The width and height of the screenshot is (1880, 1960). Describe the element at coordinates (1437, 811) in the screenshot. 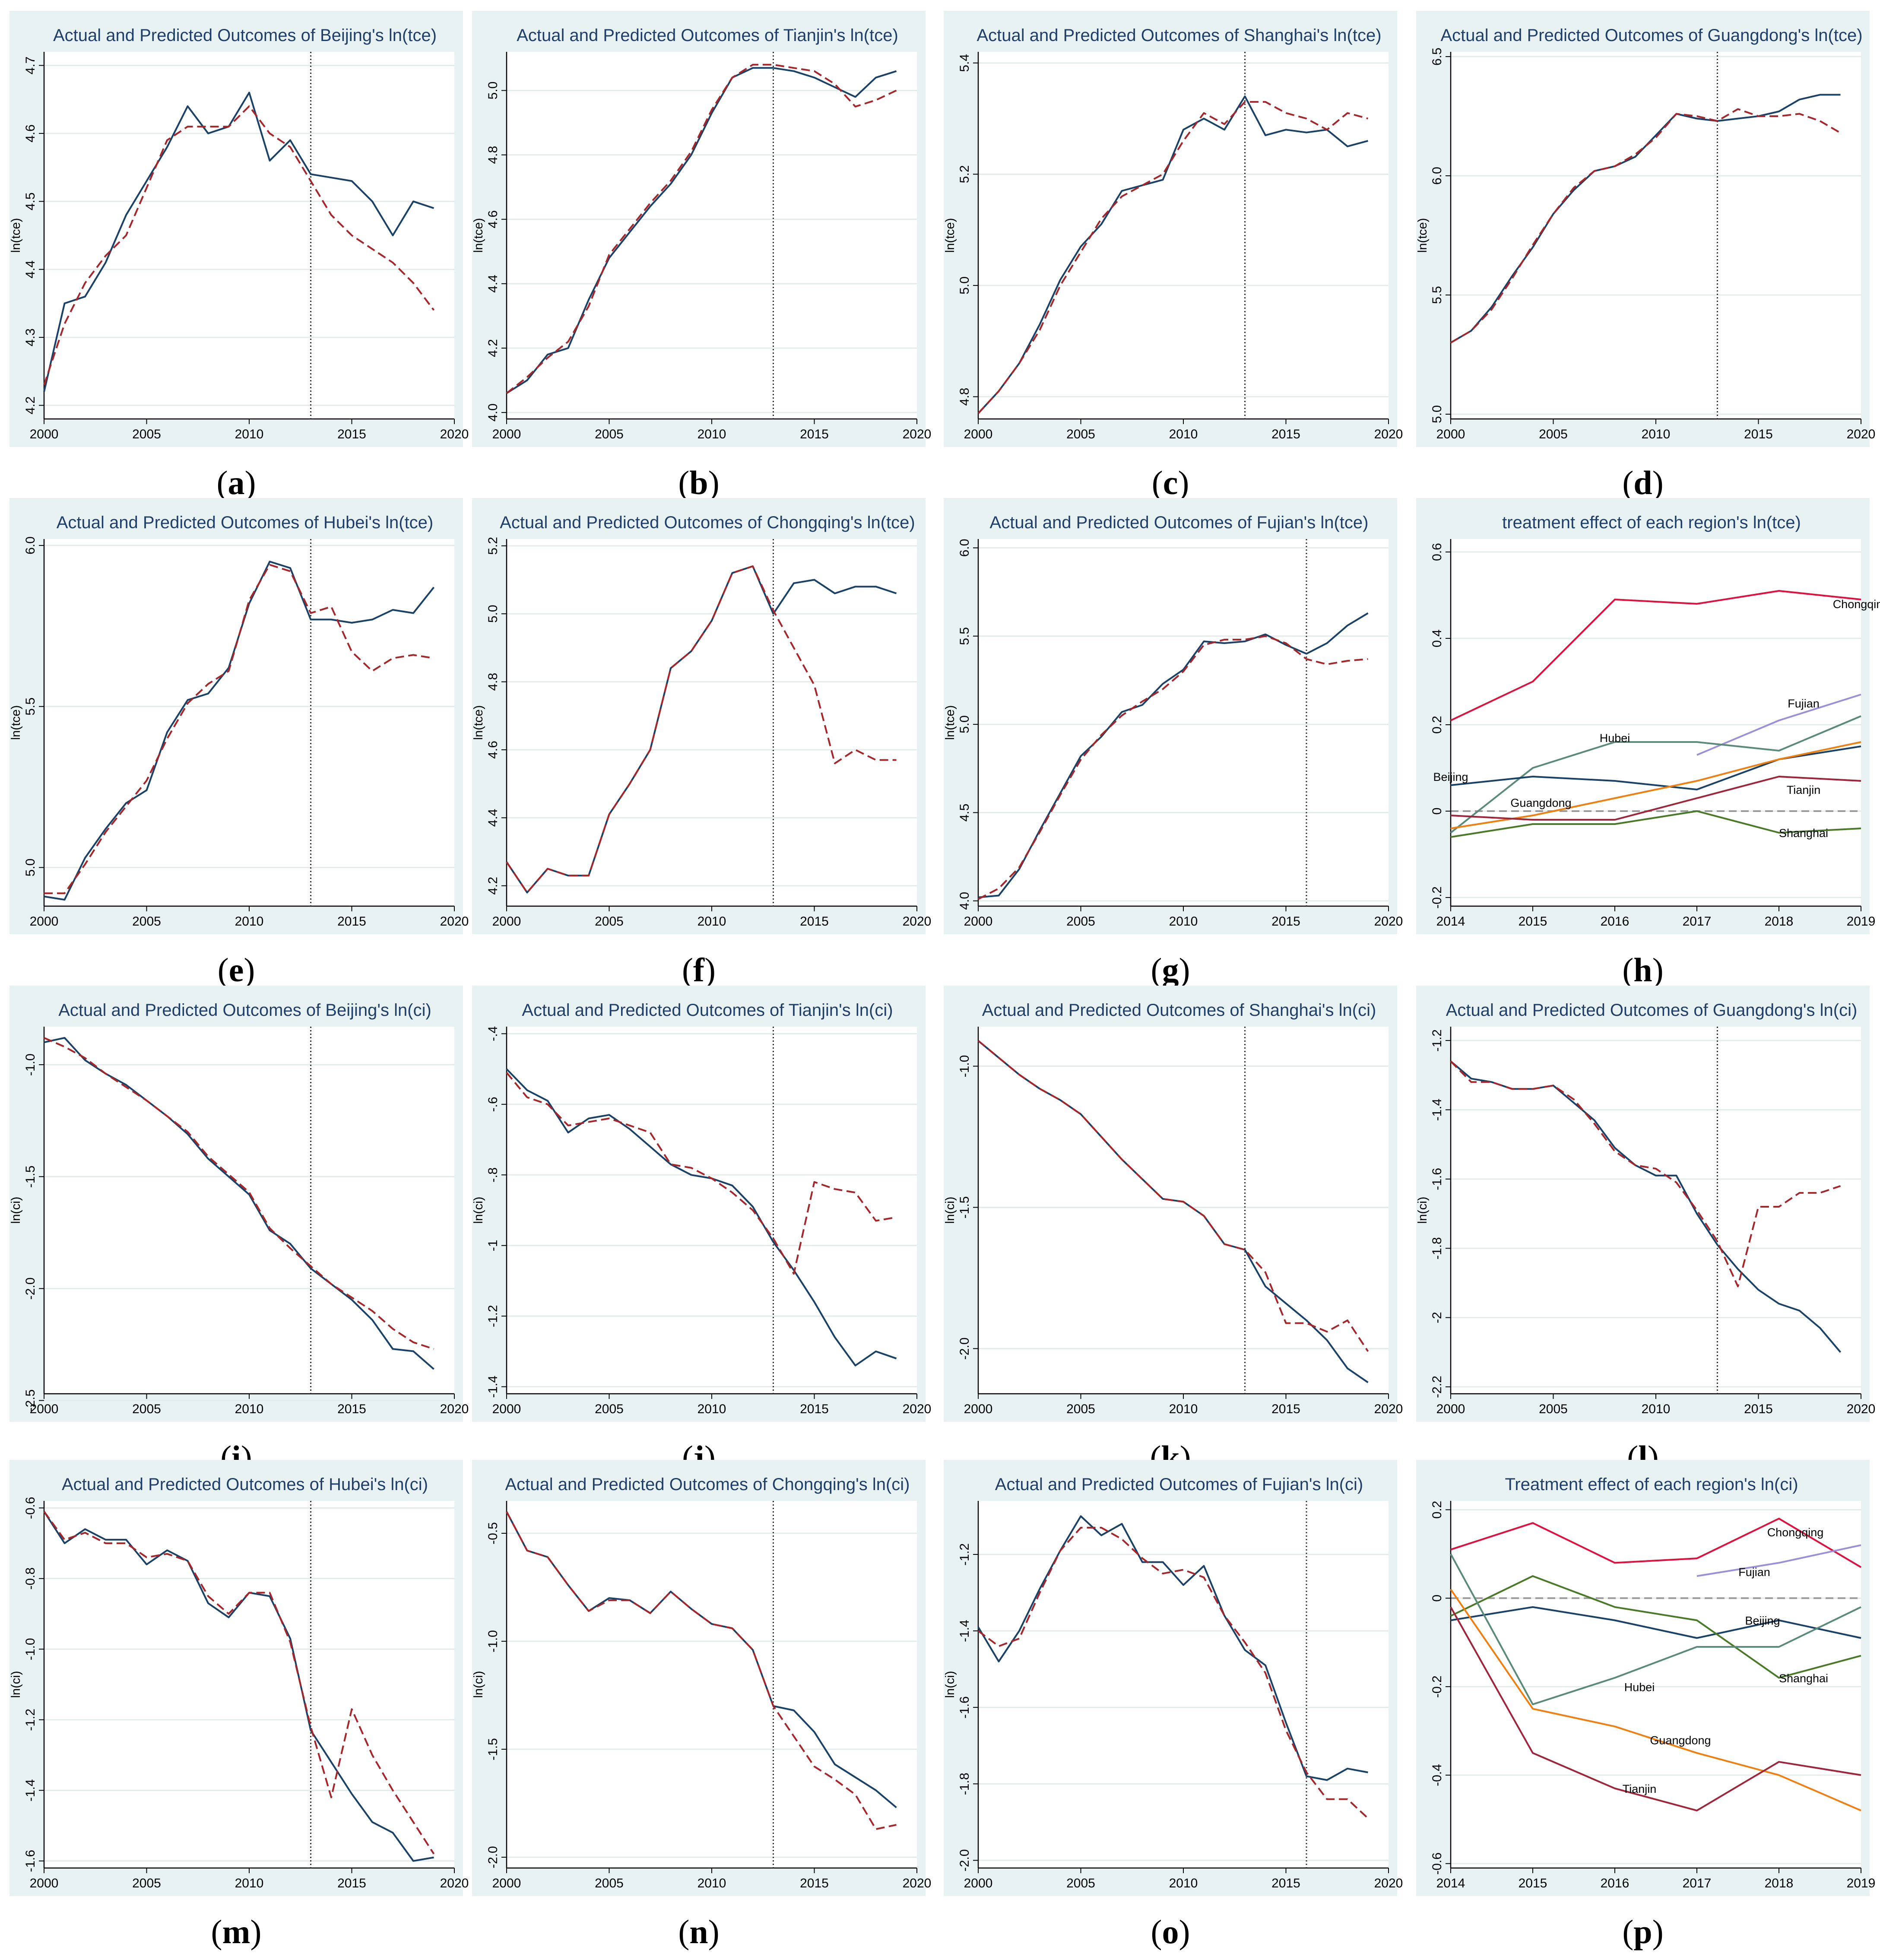

I see `y-tick-label: 0` at that location.